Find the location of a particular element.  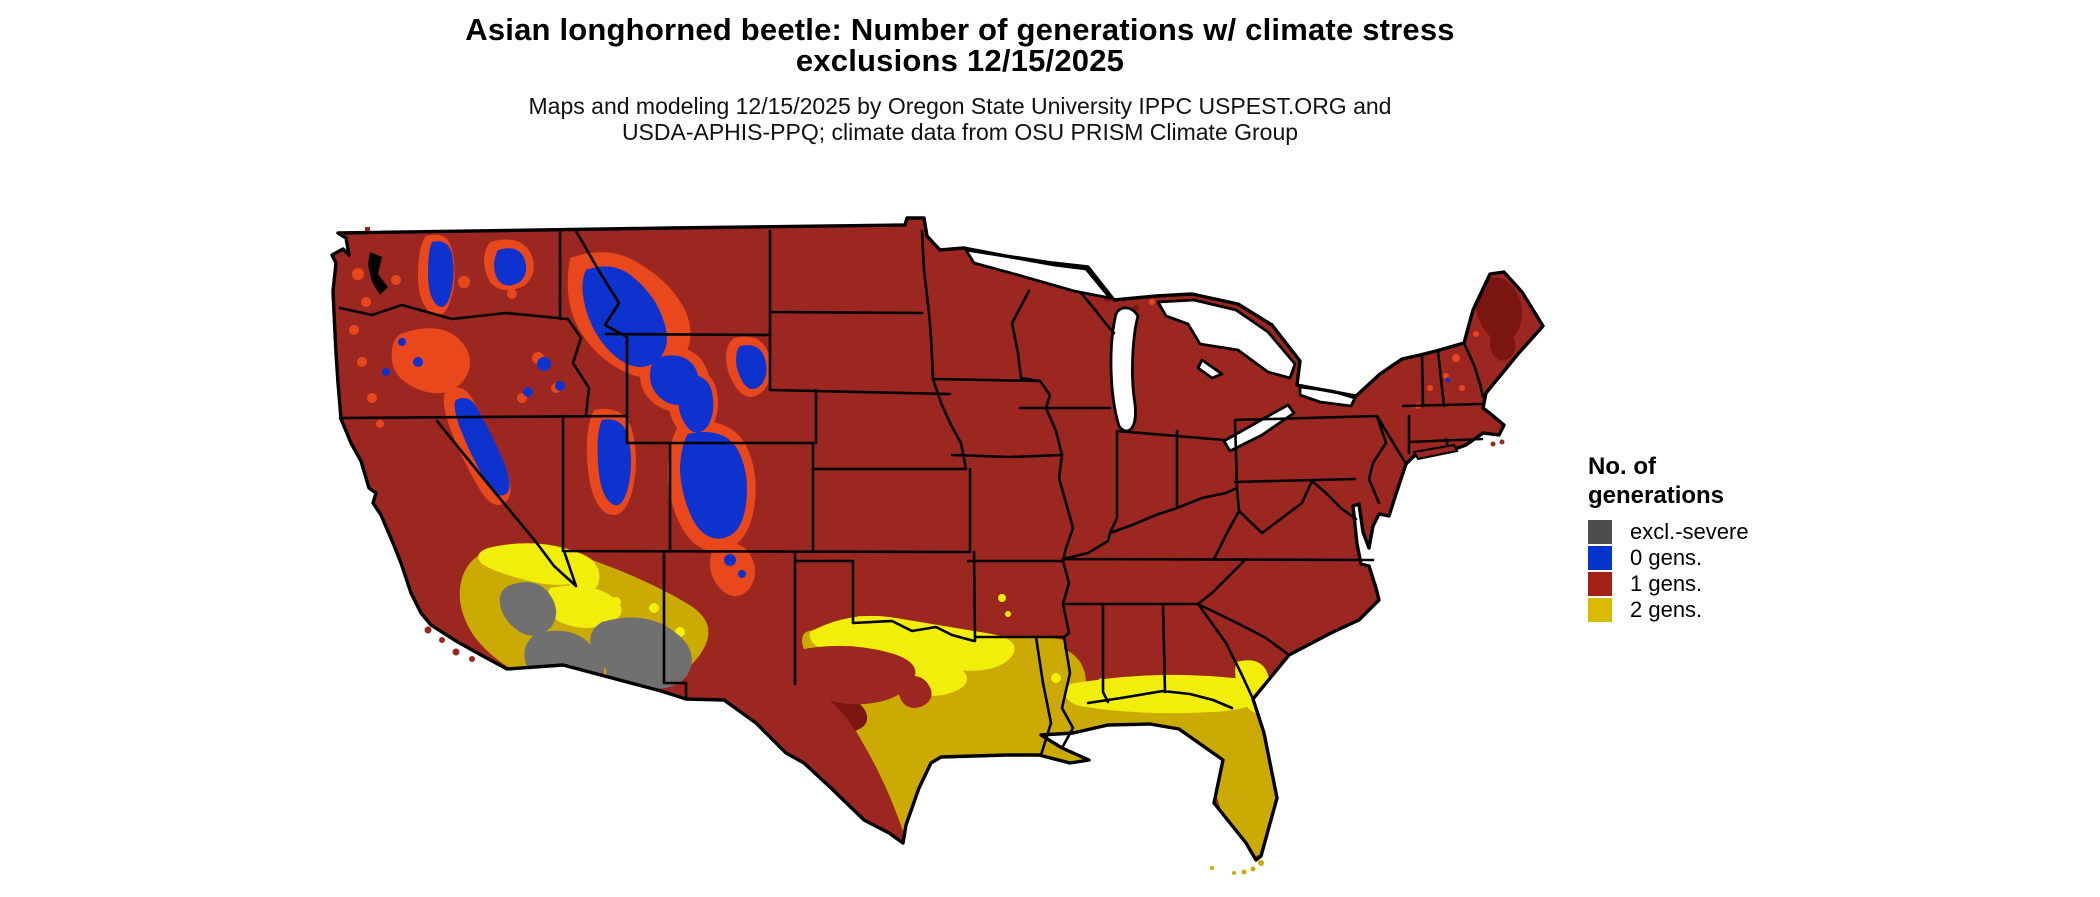

red-intrusions is located at coordinates (846, 713).